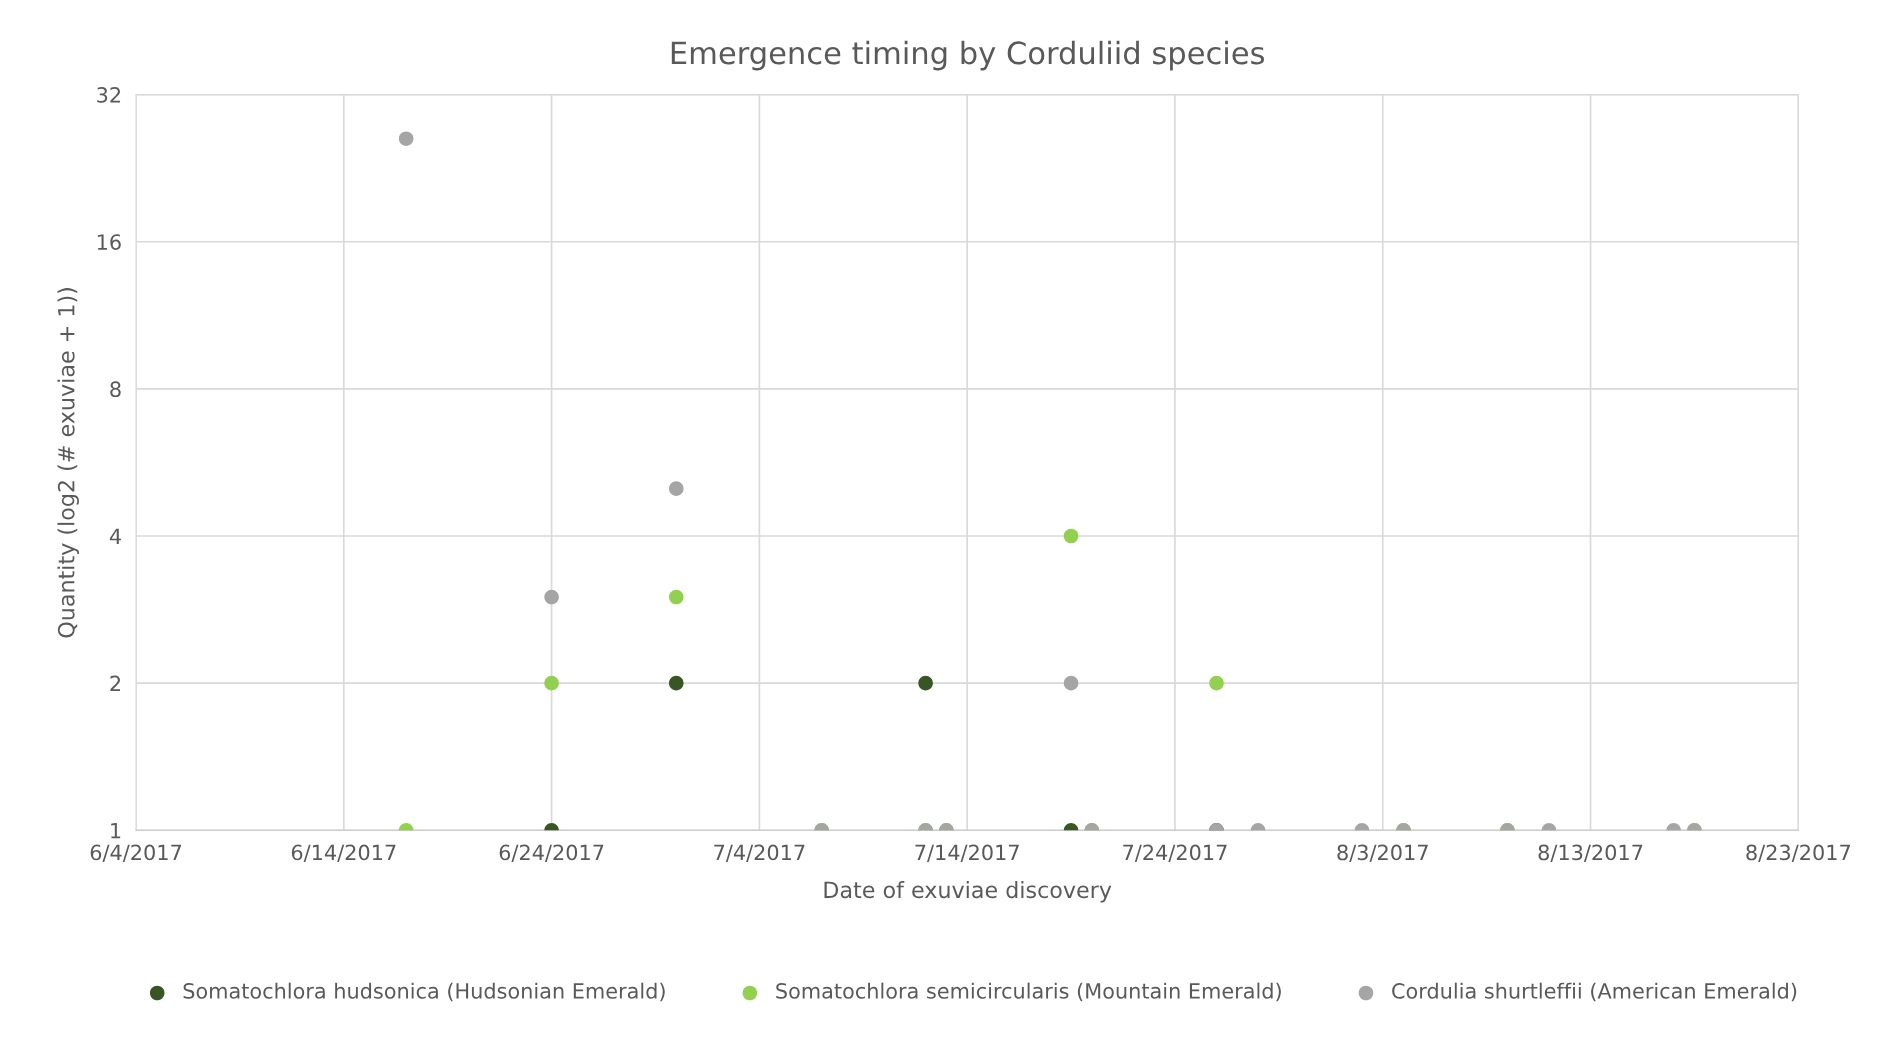 The width and height of the screenshot is (1889, 1051). I want to click on legend-label: Cordulia shurtleffii (American Emerald), so click(1594, 992).